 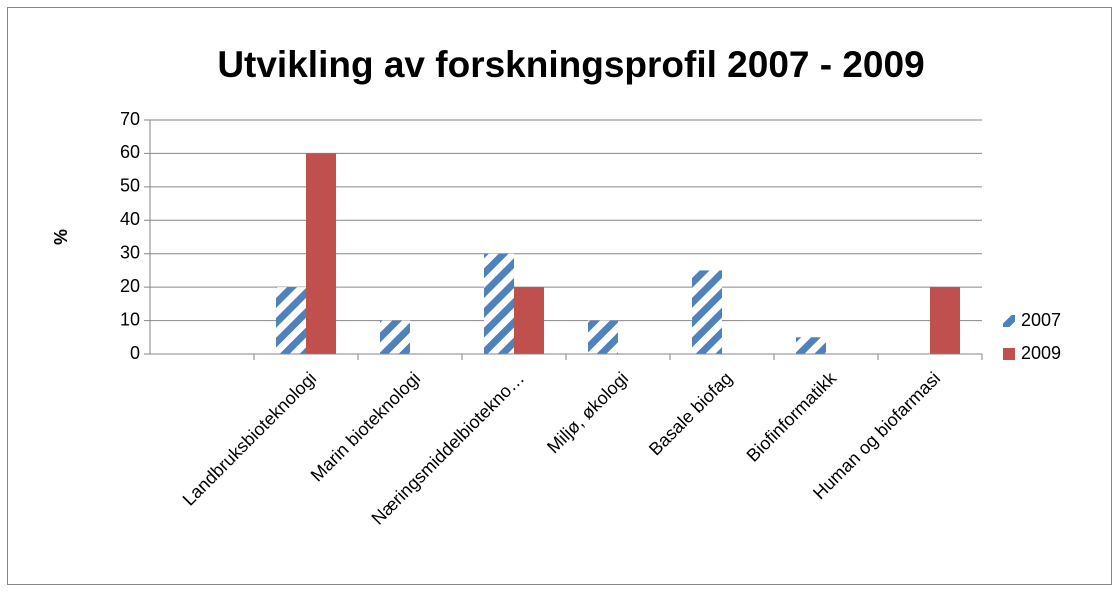 What do you see at coordinates (130, 319) in the screenshot?
I see `y-tick-label: 10` at bounding box center [130, 319].